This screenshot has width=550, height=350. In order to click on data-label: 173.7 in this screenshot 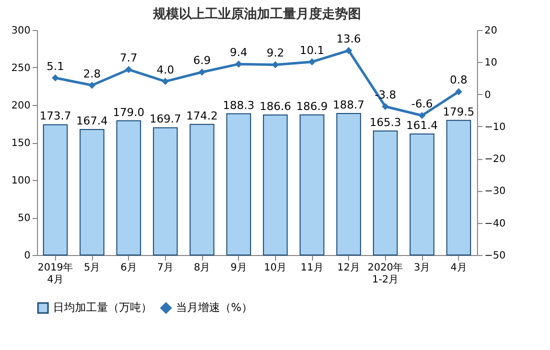, I will do `click(56, 116)`.